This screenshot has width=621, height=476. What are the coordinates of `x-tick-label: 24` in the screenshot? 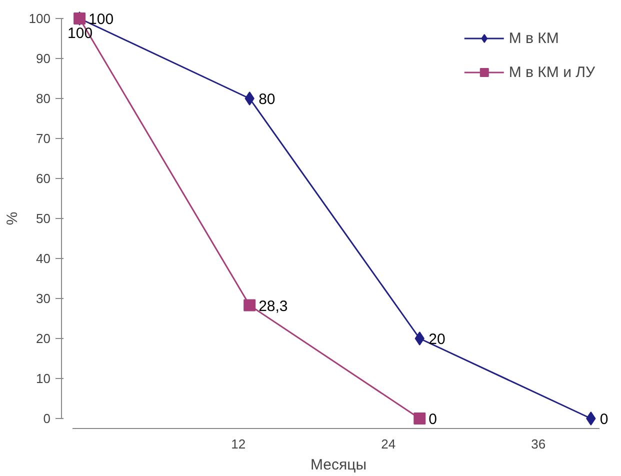 It's located at (388, 444).